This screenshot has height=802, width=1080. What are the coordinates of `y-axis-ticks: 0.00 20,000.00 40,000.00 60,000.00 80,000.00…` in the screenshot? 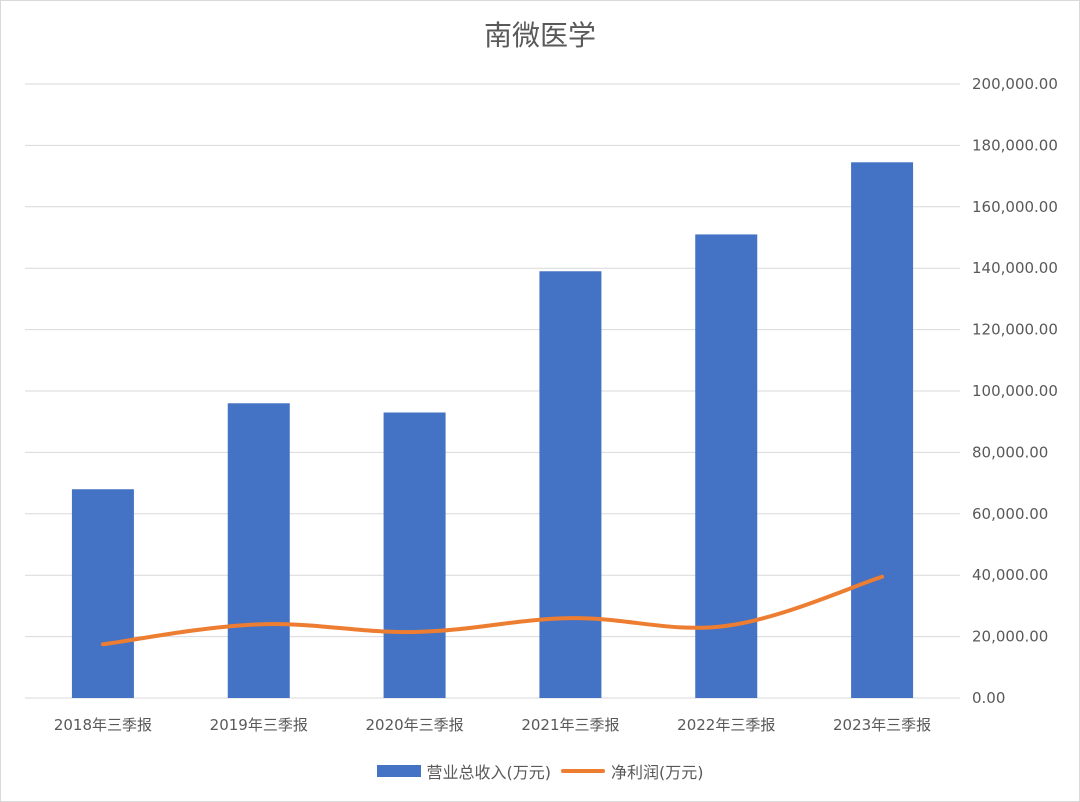 It's located at (1015, 391).